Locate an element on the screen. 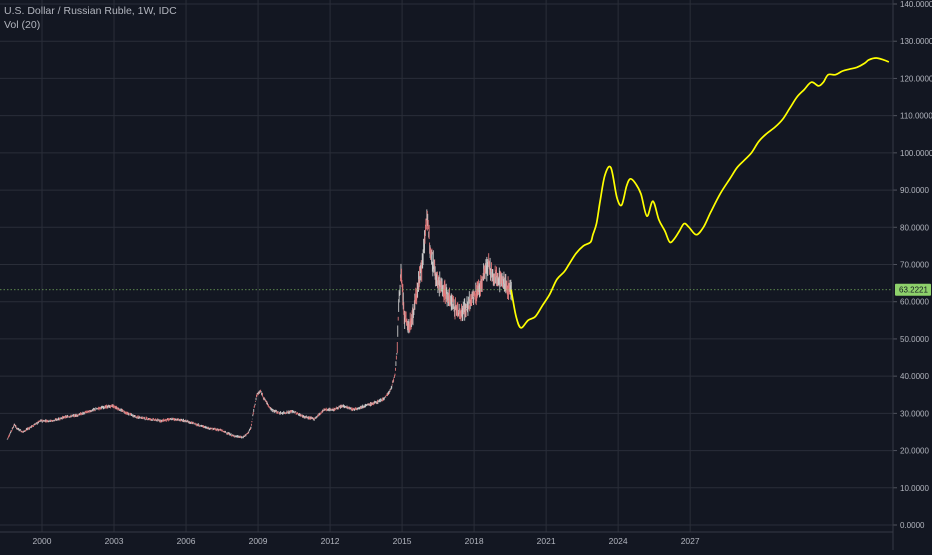  y-tick-label: 130.0000 is located at coordinates (916, 41).